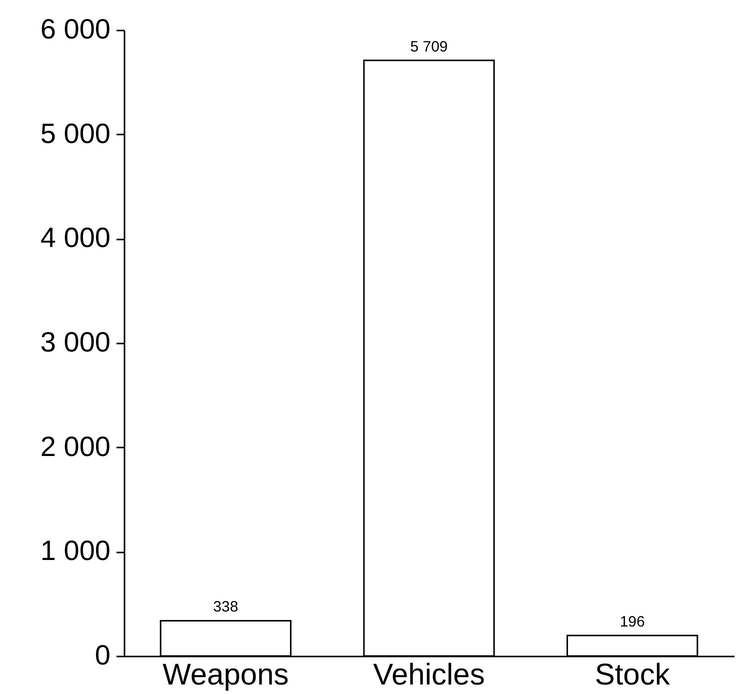 Image resolution: width=744 pixels, height=694 pixels. Describe the element at coordinates (75, 446) in the screenshot. I see `y-tick-label: 2 000` at that location.